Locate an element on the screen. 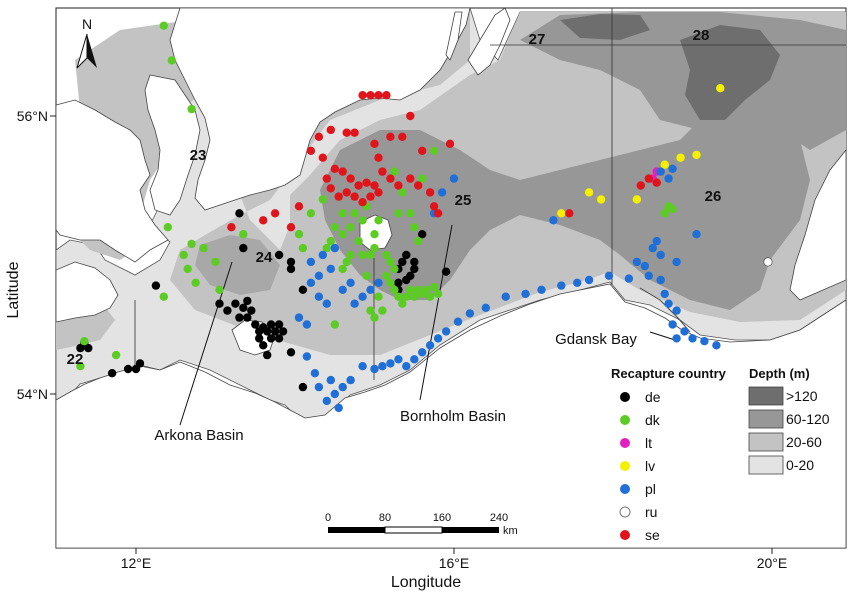  north-arrow: N is located at coordinates (86, 42).